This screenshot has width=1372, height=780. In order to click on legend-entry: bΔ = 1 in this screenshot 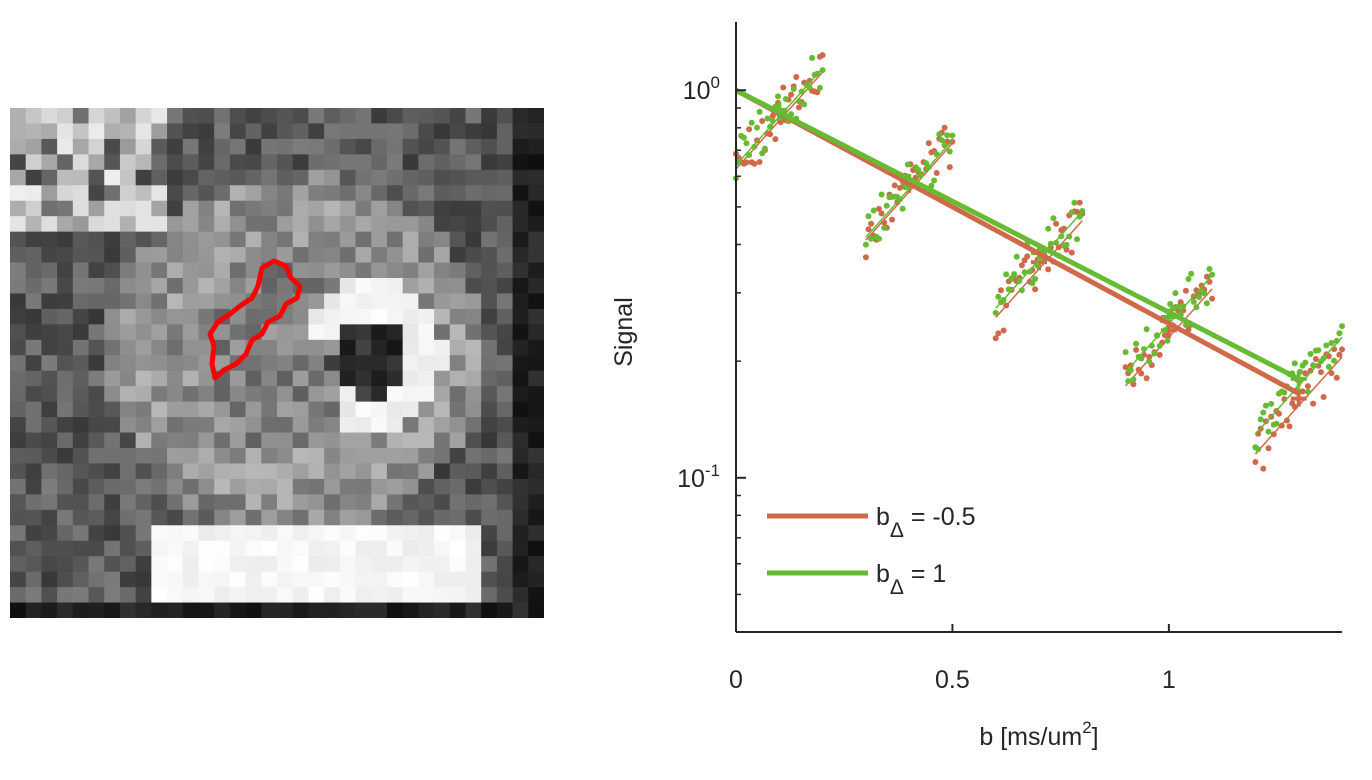, I will do `click(856, 579)`.